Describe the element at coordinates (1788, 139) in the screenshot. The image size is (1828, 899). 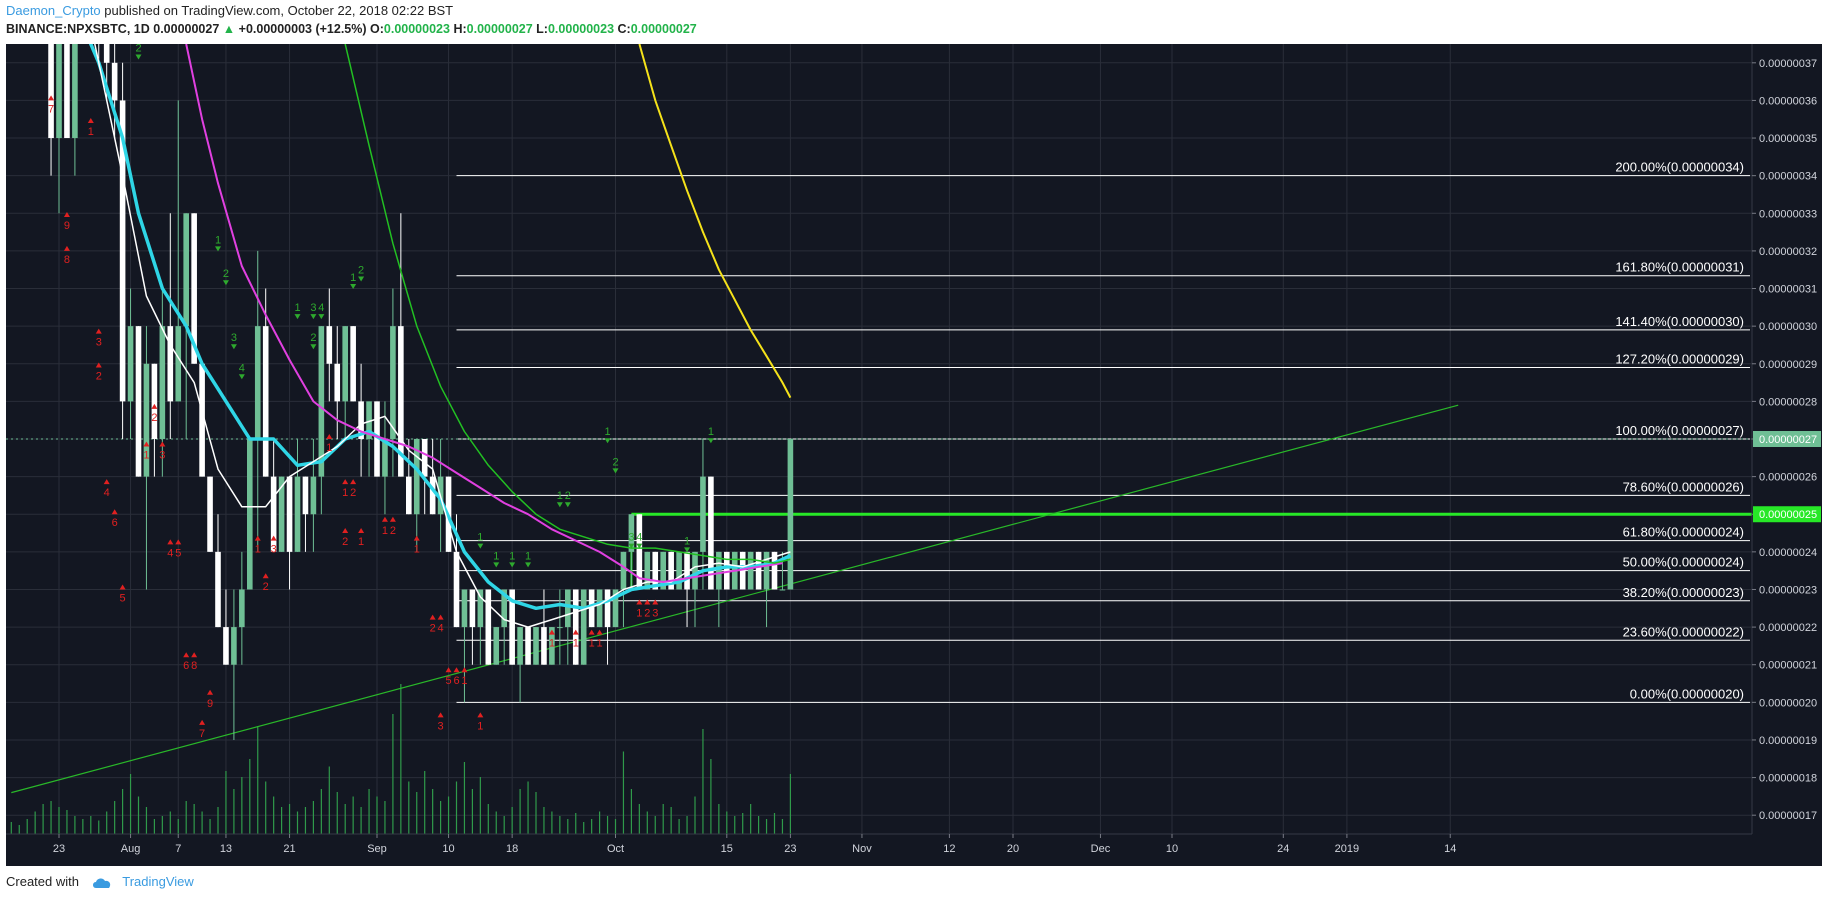
I see `price-axis-label: 0.00000035` at that location.